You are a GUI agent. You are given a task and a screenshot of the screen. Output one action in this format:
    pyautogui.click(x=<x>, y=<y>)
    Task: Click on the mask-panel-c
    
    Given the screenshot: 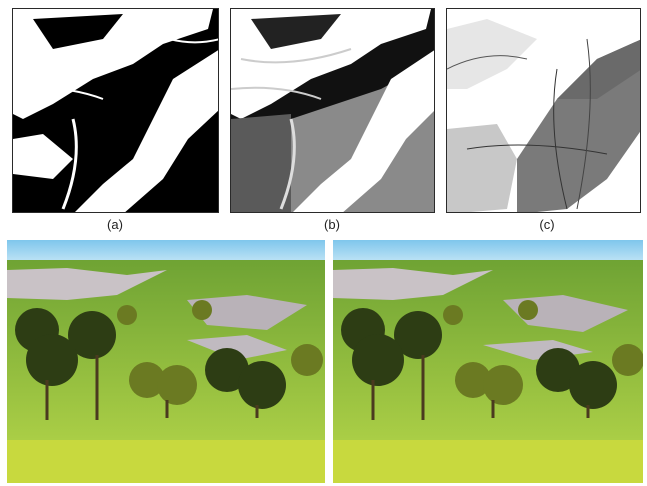 What is the action you would take?
    pyautogui.click(x=543, y=110)
    